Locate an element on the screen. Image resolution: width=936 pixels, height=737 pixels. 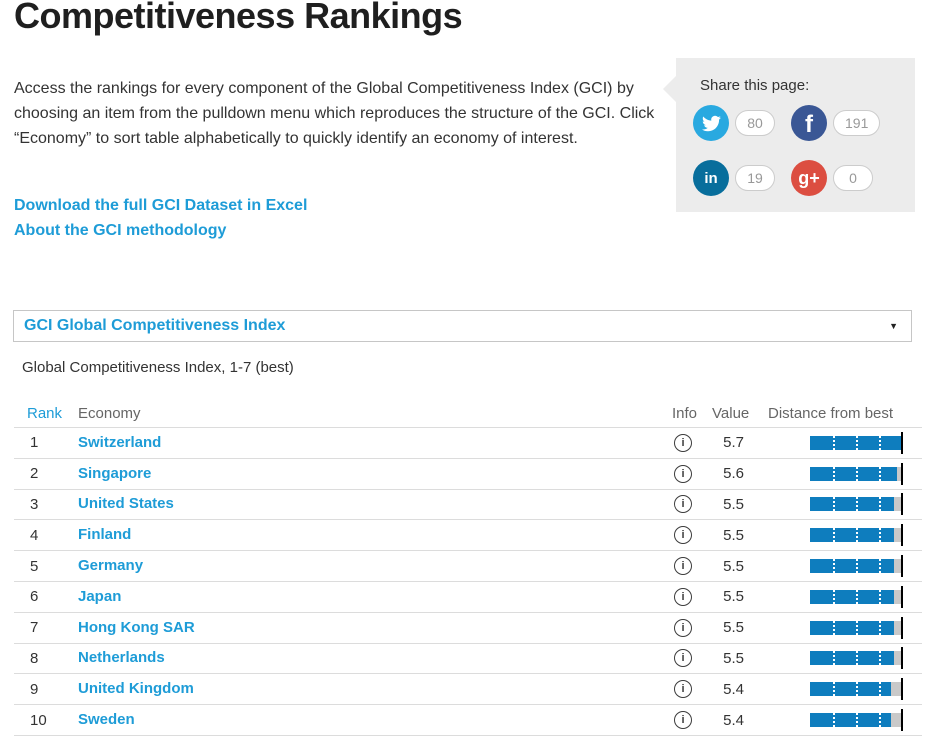
table-row: 3 United States i 5.5 is located at coordinates (468, 505).